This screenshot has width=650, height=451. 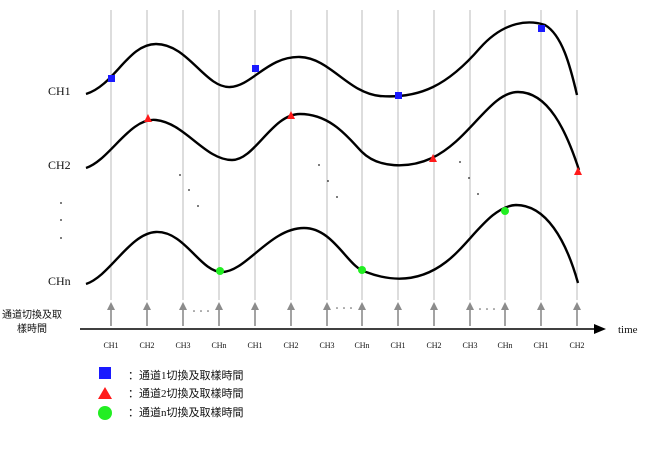 I want to click on legend-text-ch1: ：通道1切換及取樣時間, so click(x=186, y=375).